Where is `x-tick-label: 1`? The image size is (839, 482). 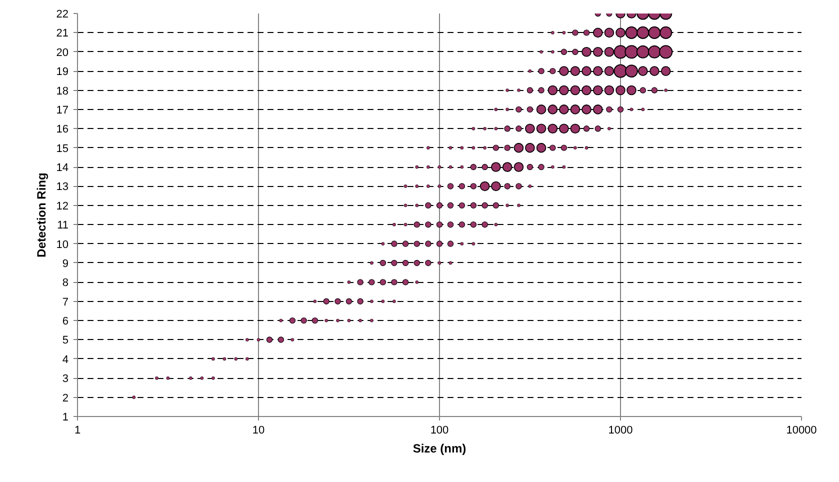
x-tick-label: 1 is located at coordinates (77, 430).